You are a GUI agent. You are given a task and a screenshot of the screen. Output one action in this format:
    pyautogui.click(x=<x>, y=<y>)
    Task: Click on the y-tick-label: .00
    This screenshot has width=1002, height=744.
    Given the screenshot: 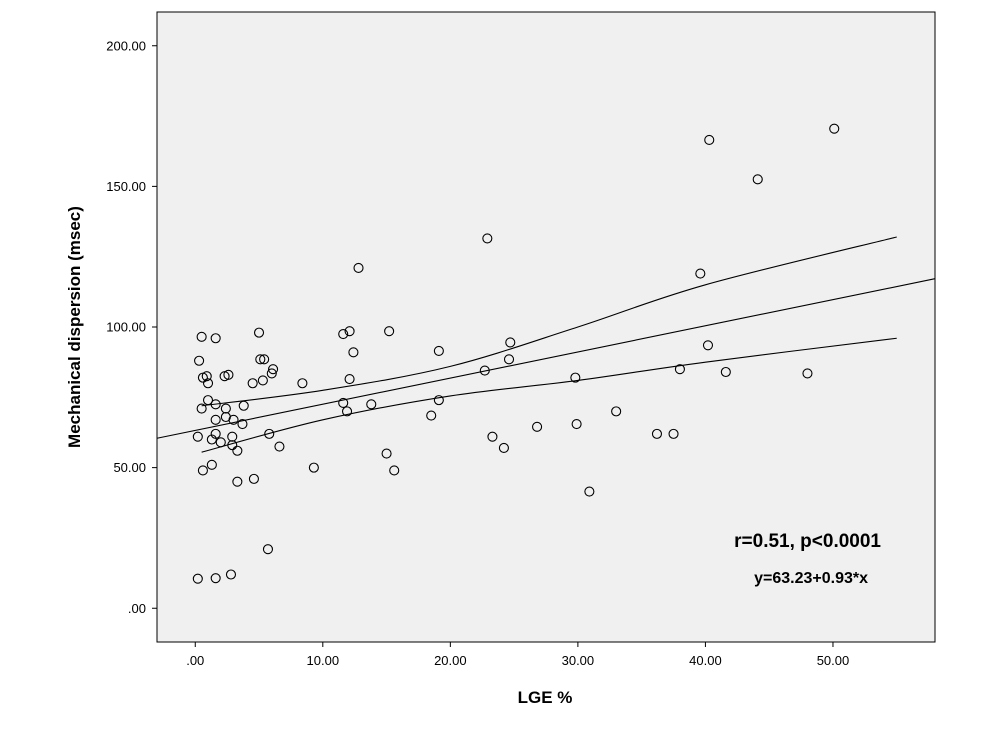 What is the action you would take?
    pyautogui.click(x=137, y=608)
    